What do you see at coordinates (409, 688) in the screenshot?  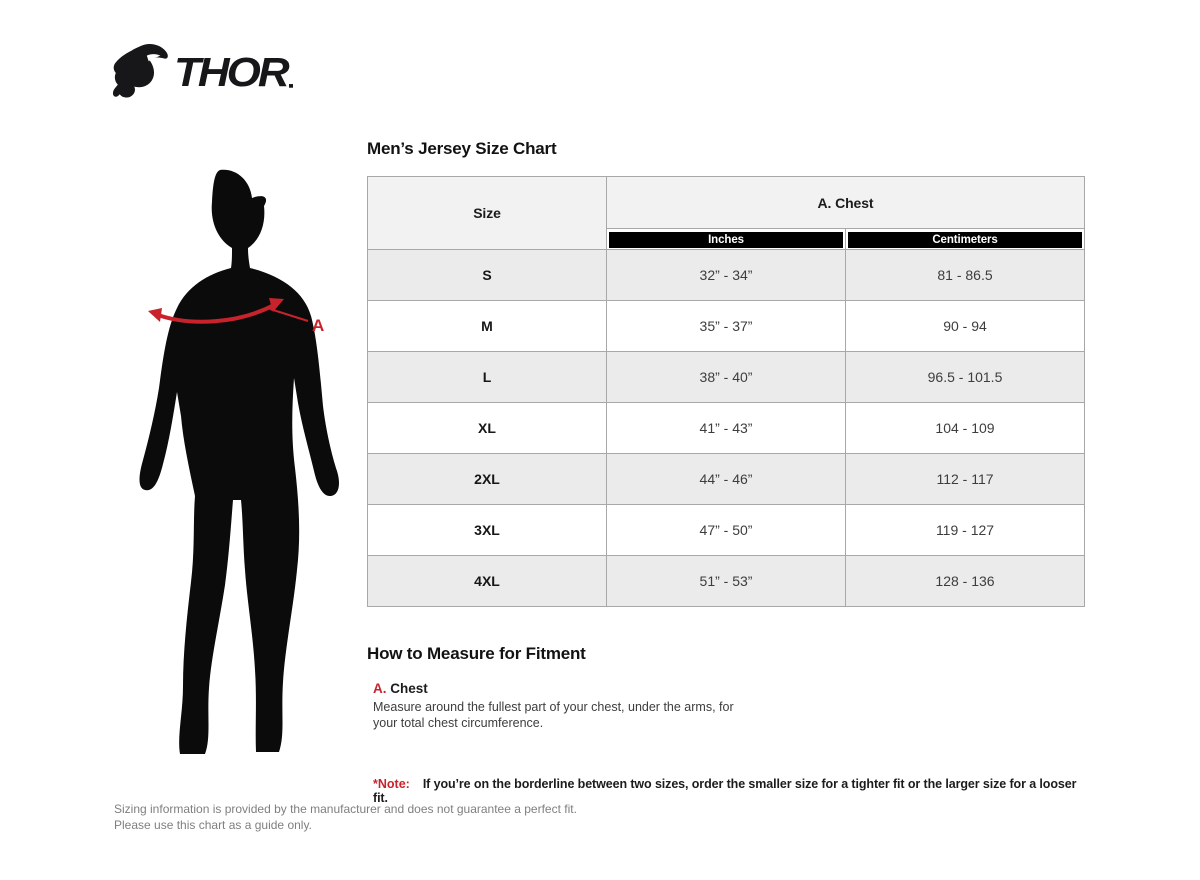 I see `measure-item-name: Chest` at bounding box center [409, 688].